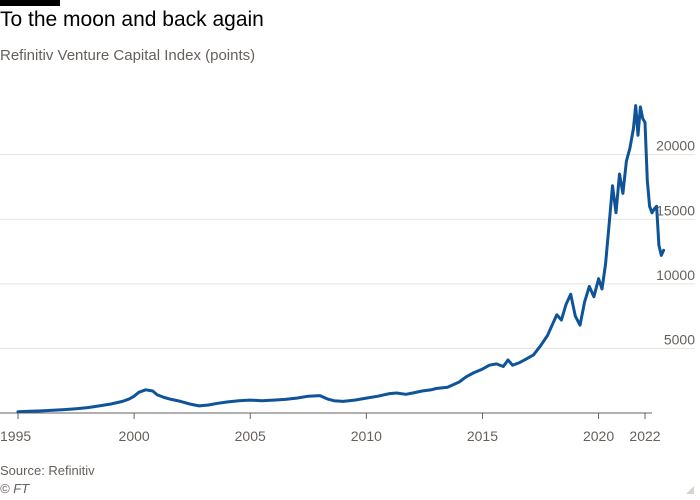  I want to click on x-tick-label: 1995, so click(15, 436).